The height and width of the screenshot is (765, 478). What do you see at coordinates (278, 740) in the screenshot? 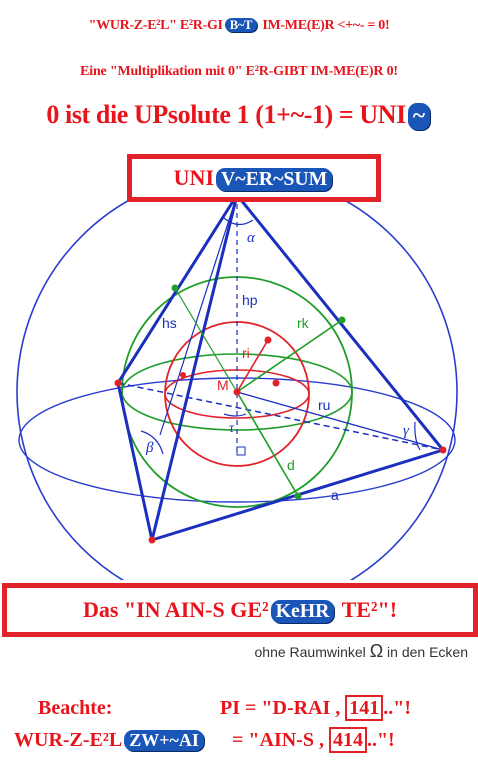
I see `note-root-value-text: = "AIN-S ,` at bounding box center [278, 740].